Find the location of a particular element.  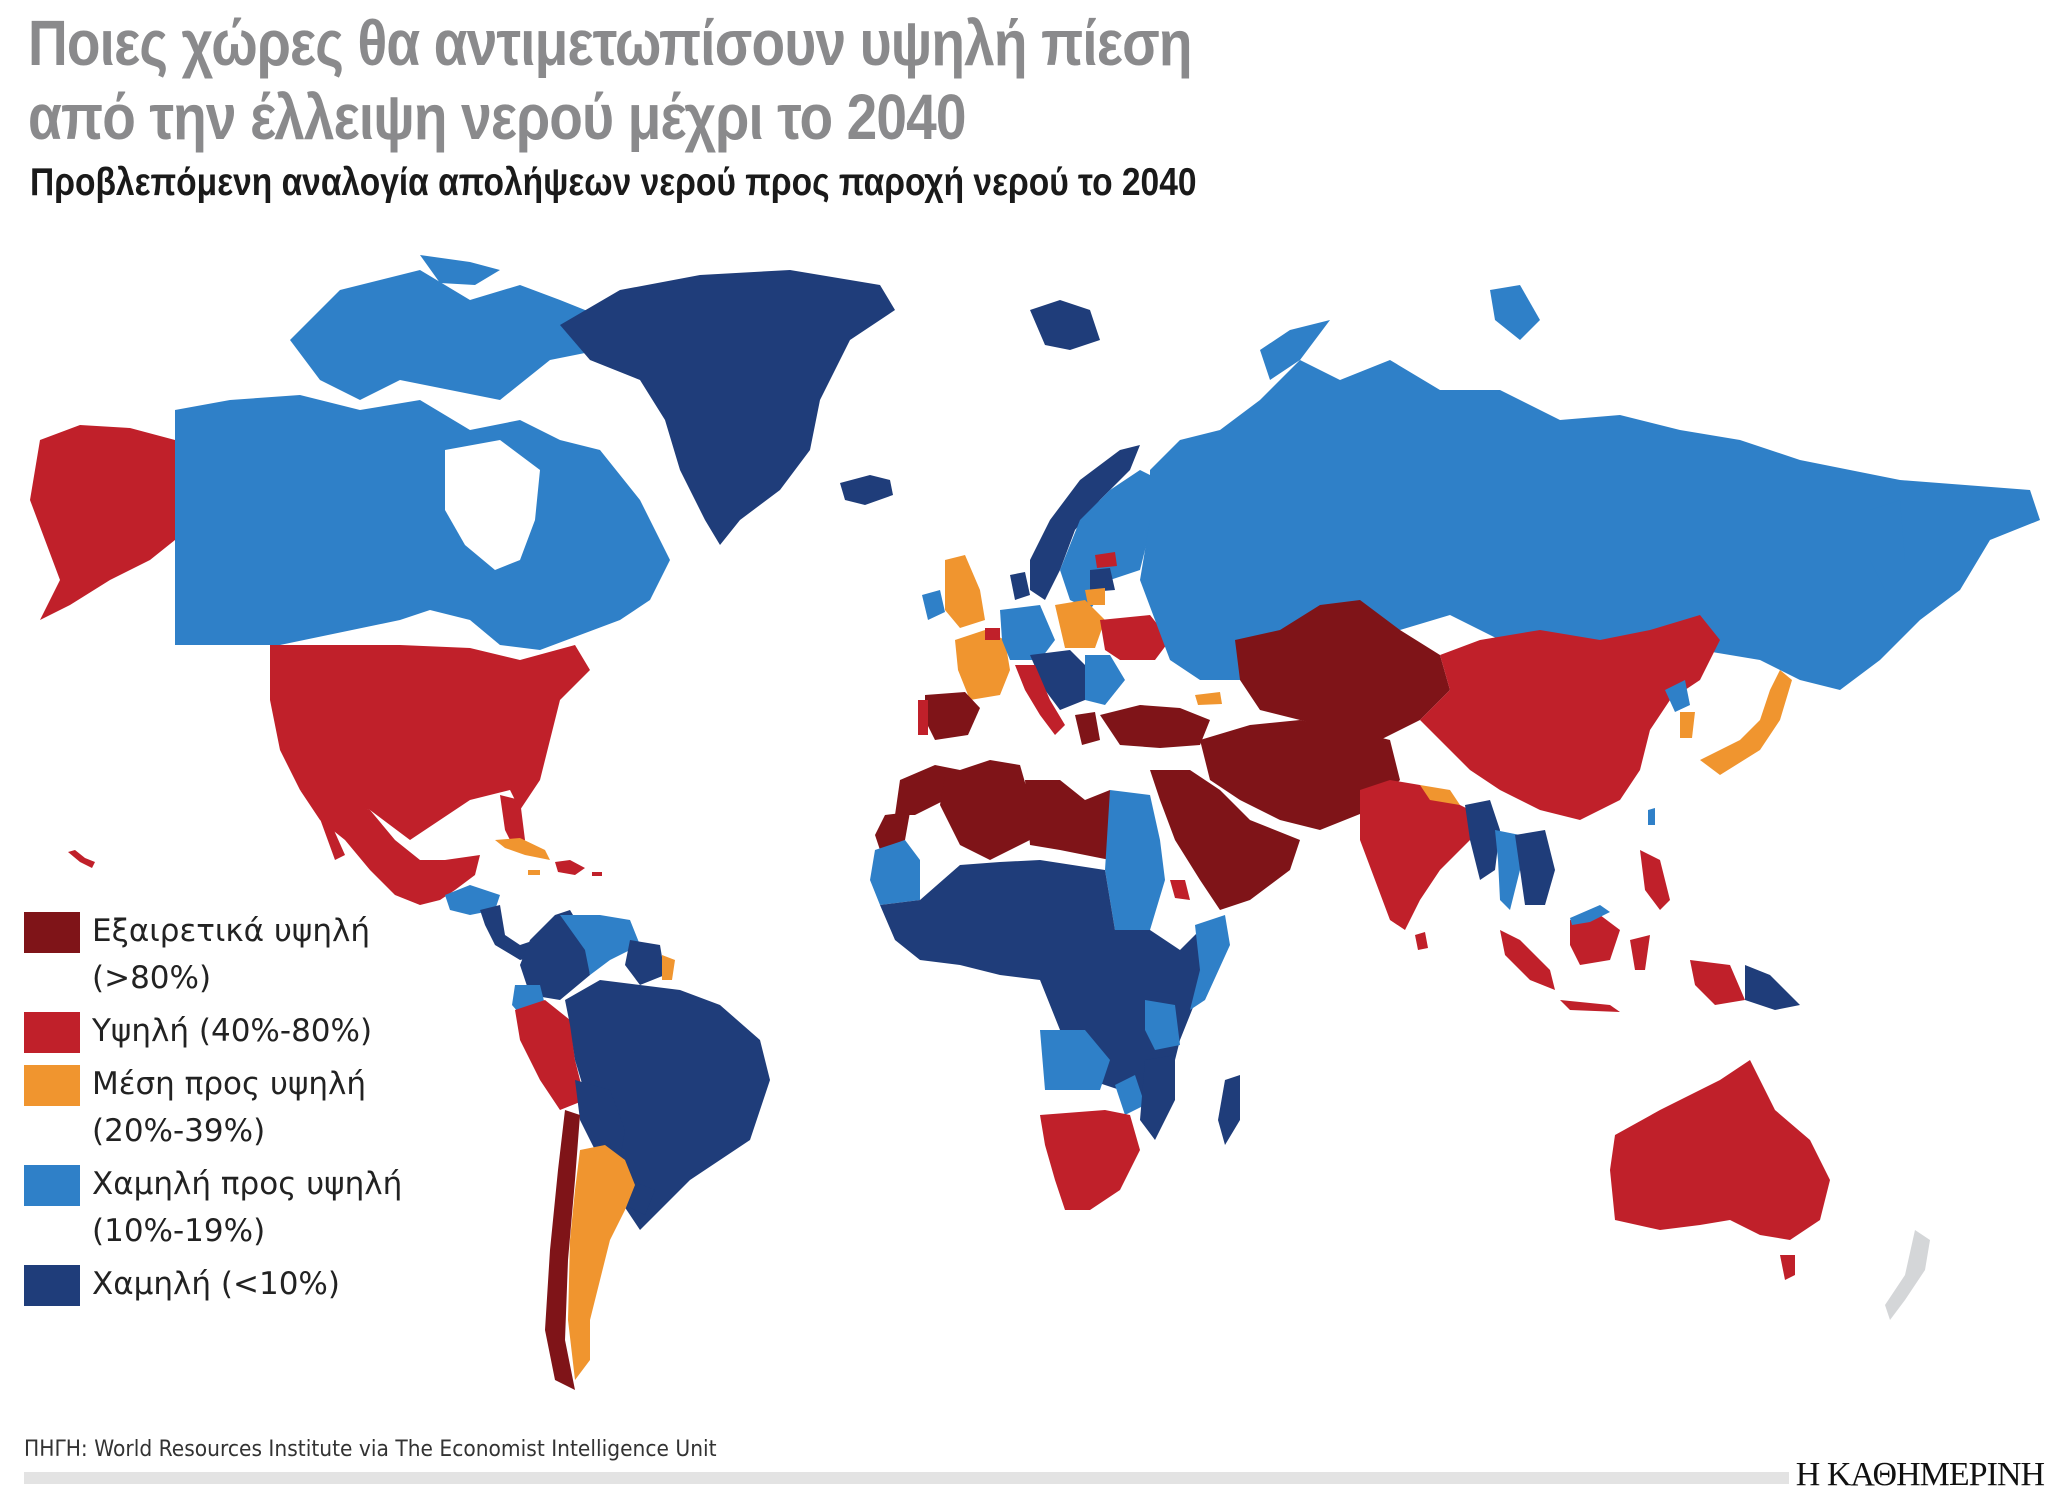

madagascar is located at coordinates (1229, 1110).